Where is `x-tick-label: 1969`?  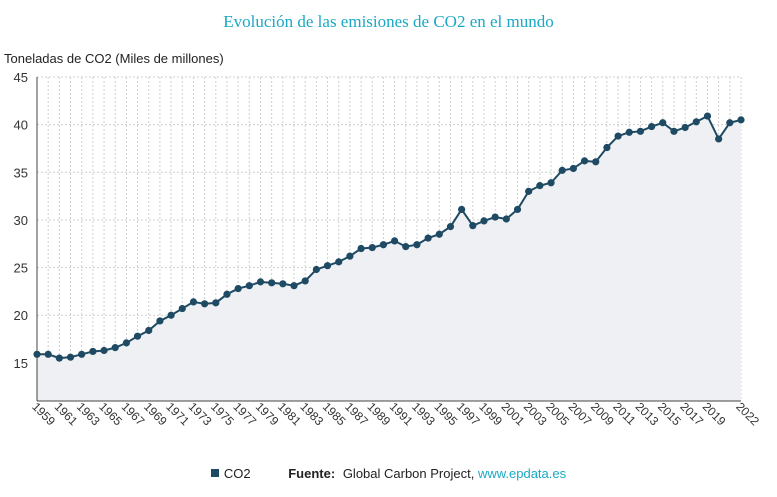 x-tick-label: 1969 is located at coordinates (155, 414).